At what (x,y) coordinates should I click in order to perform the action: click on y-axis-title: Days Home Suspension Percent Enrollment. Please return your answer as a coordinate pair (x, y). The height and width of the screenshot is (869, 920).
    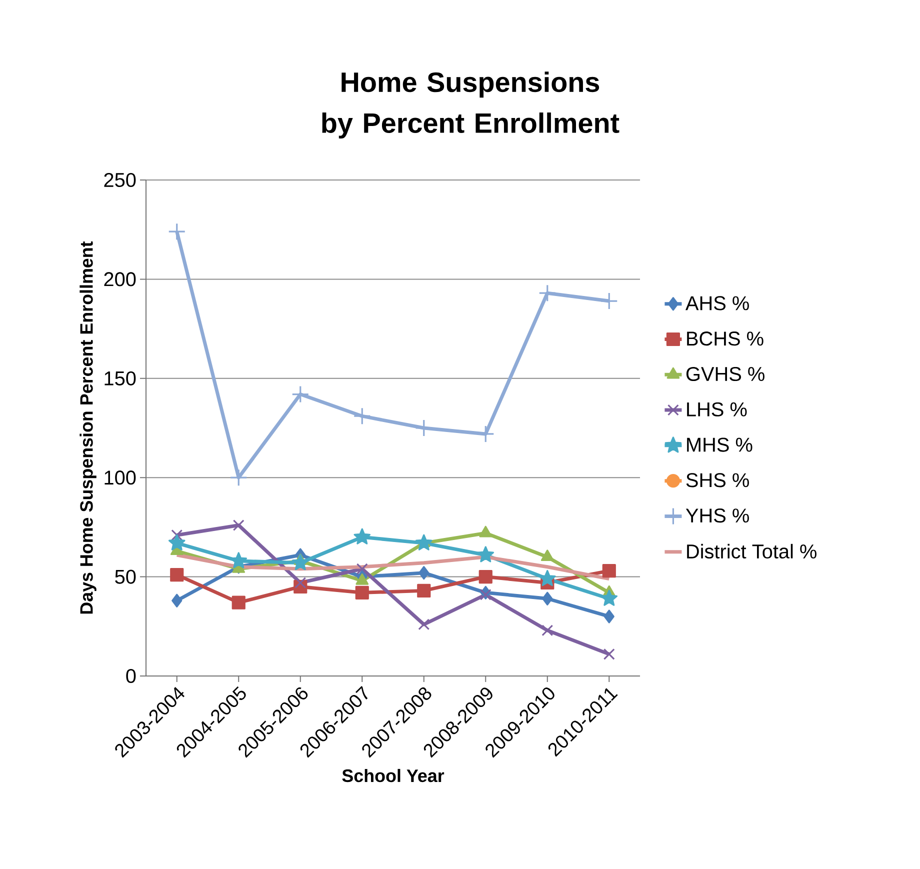
    Looking at the image, I should click on (88, 427).